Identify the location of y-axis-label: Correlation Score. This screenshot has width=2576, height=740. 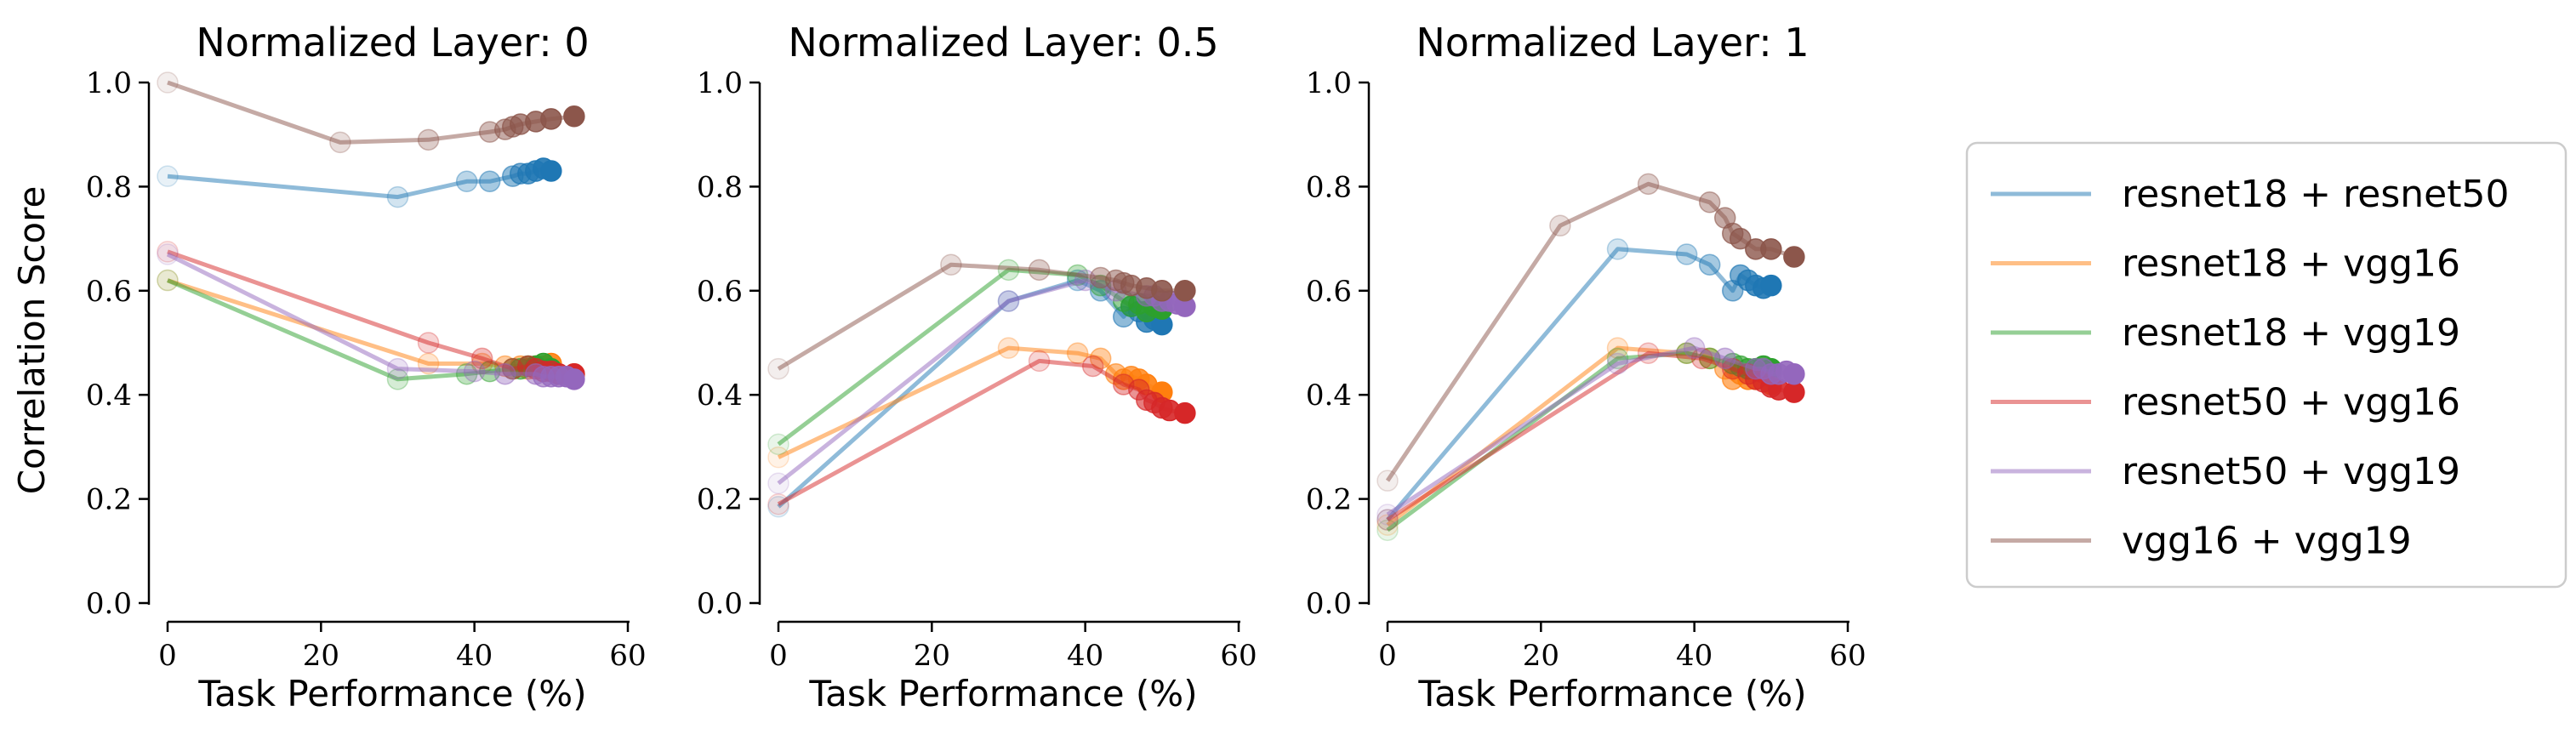
(32, 340).